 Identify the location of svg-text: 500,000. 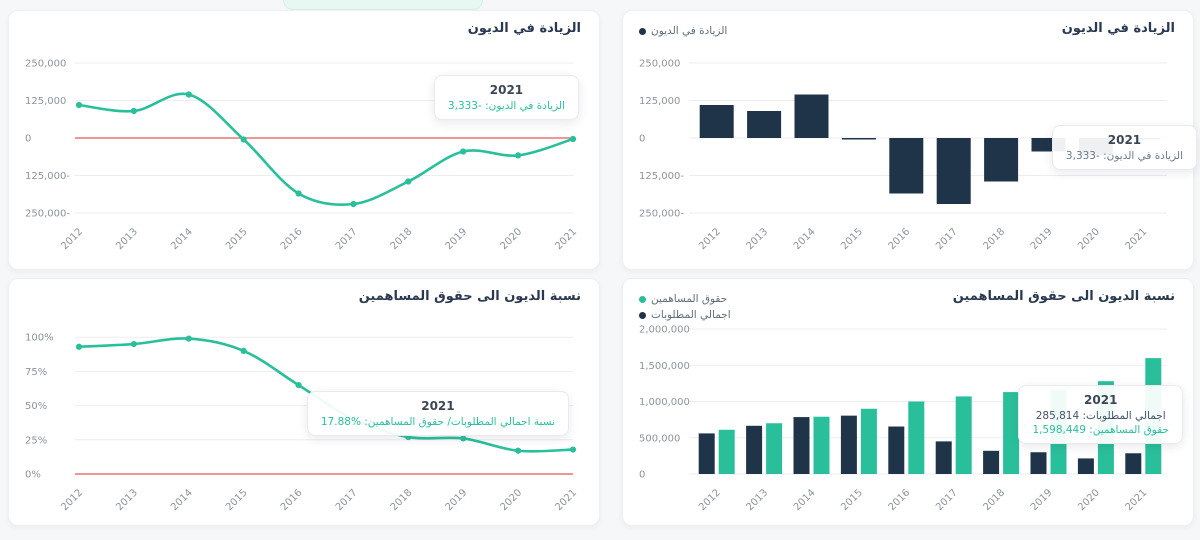
(659, 438).